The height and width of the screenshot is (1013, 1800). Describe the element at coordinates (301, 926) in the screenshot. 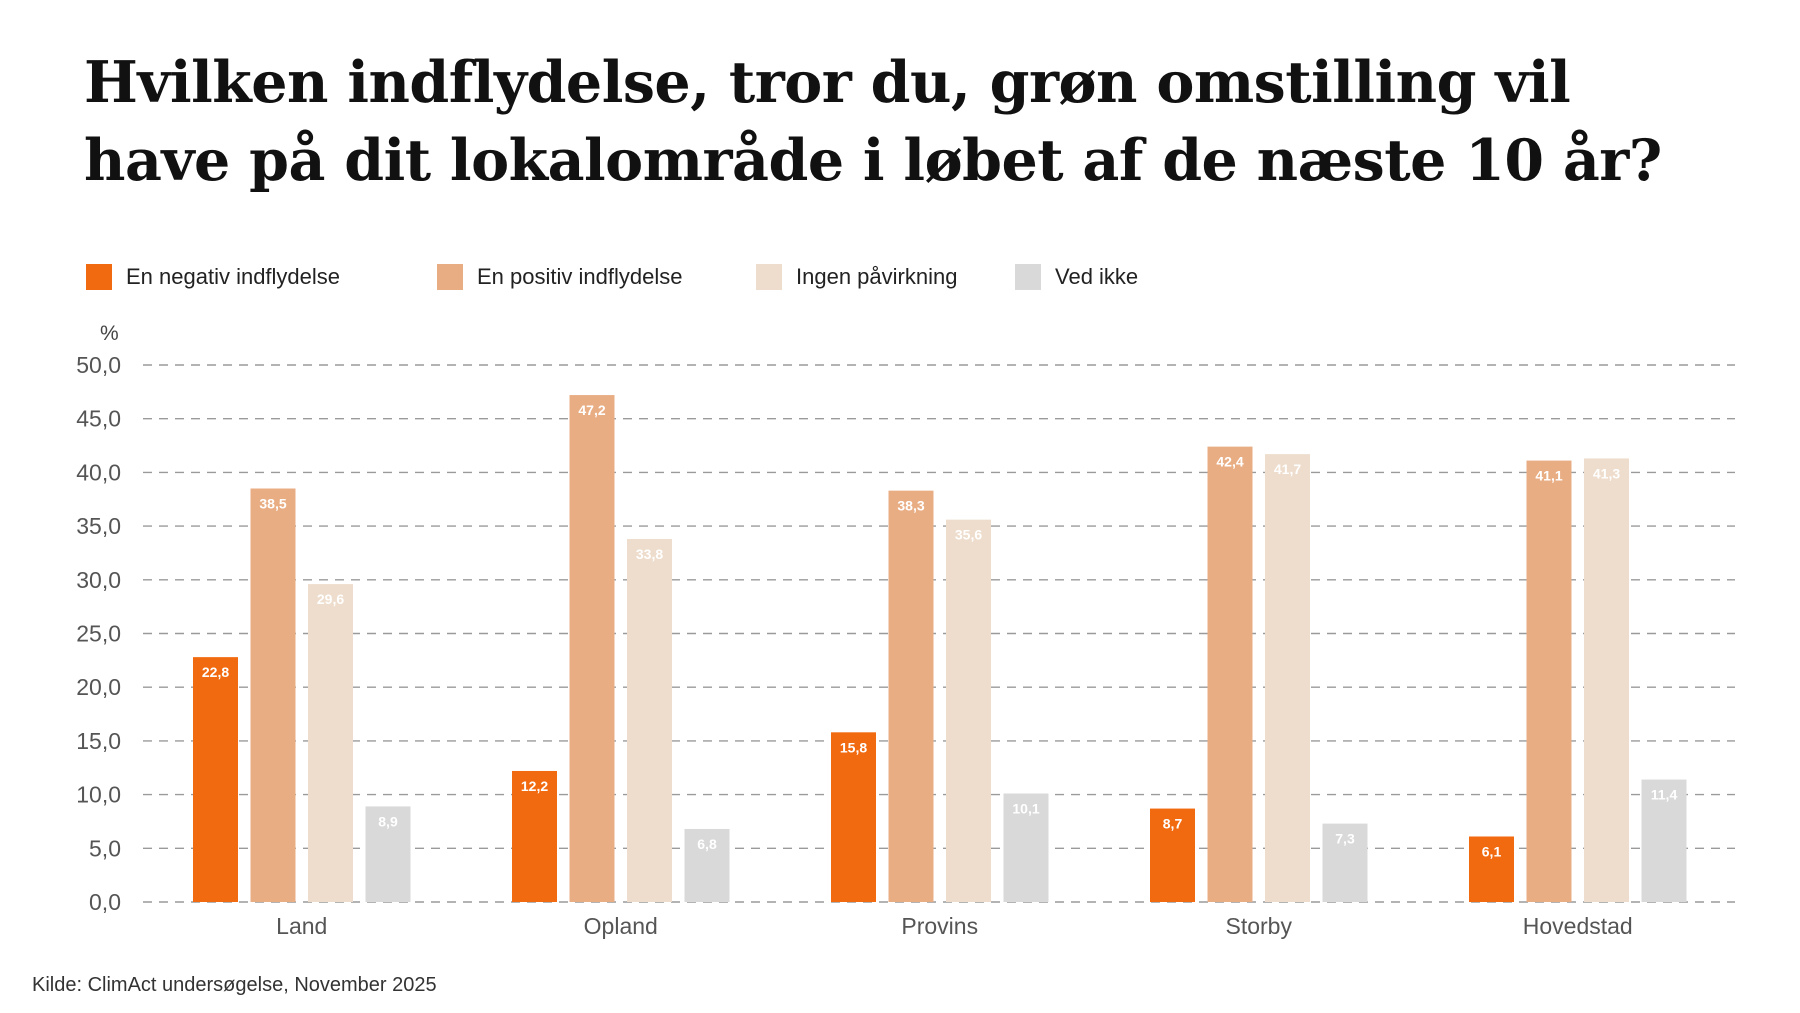

I see `x-tick-label: Land` at that location.